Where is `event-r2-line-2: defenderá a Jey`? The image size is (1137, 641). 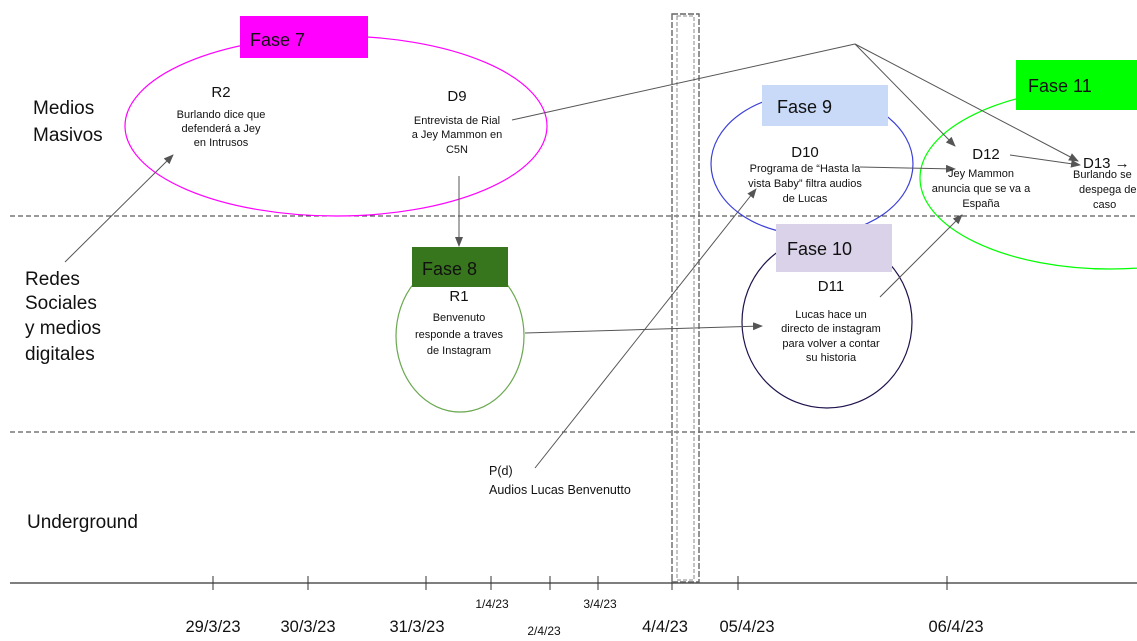 event-r2-line-2: defenderá a Jey is located at coordinates (221, 129).